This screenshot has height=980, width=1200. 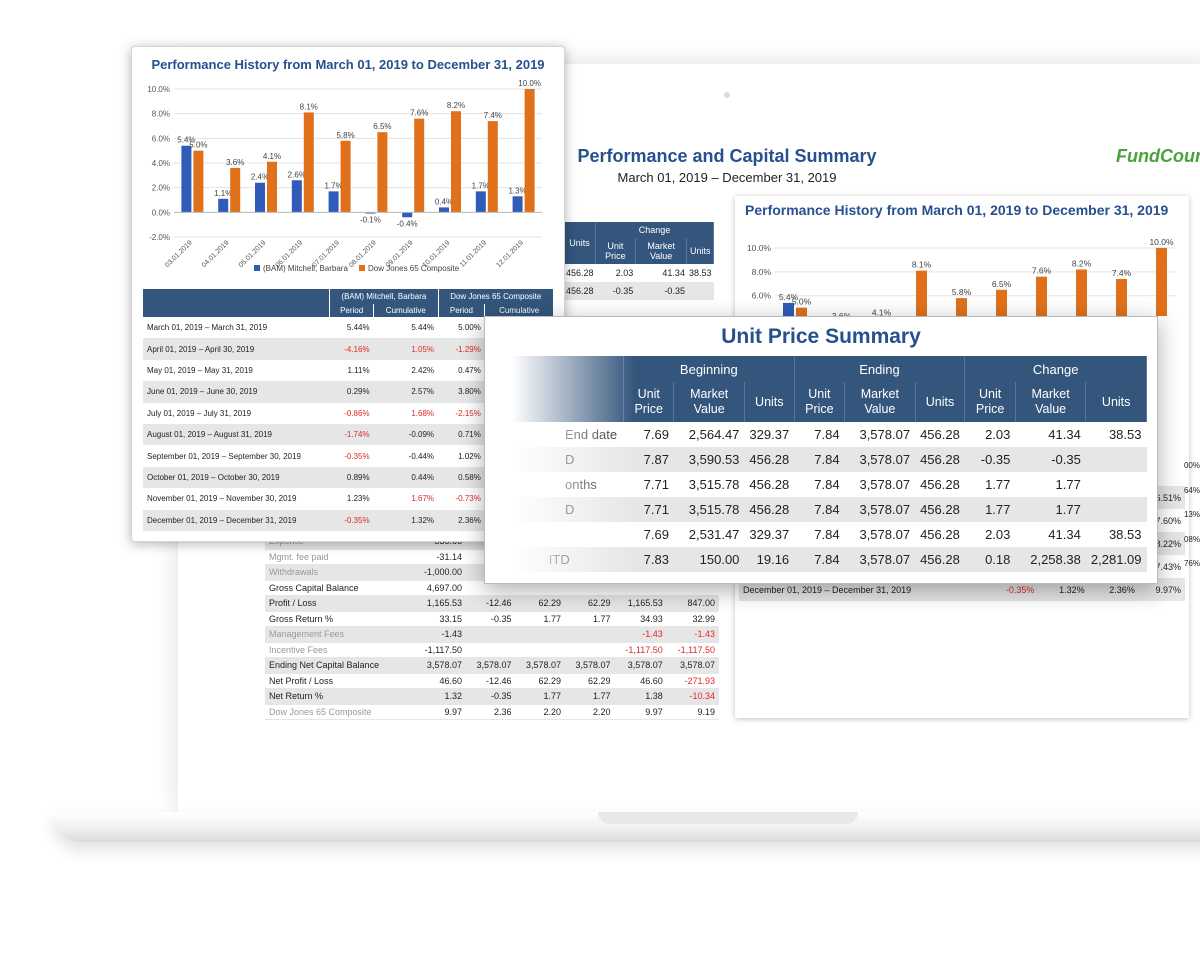 What do you see at coordinates (654, 230) in the screenshot?
I see `change-group-header: Change` at bounding box center [654, 230].